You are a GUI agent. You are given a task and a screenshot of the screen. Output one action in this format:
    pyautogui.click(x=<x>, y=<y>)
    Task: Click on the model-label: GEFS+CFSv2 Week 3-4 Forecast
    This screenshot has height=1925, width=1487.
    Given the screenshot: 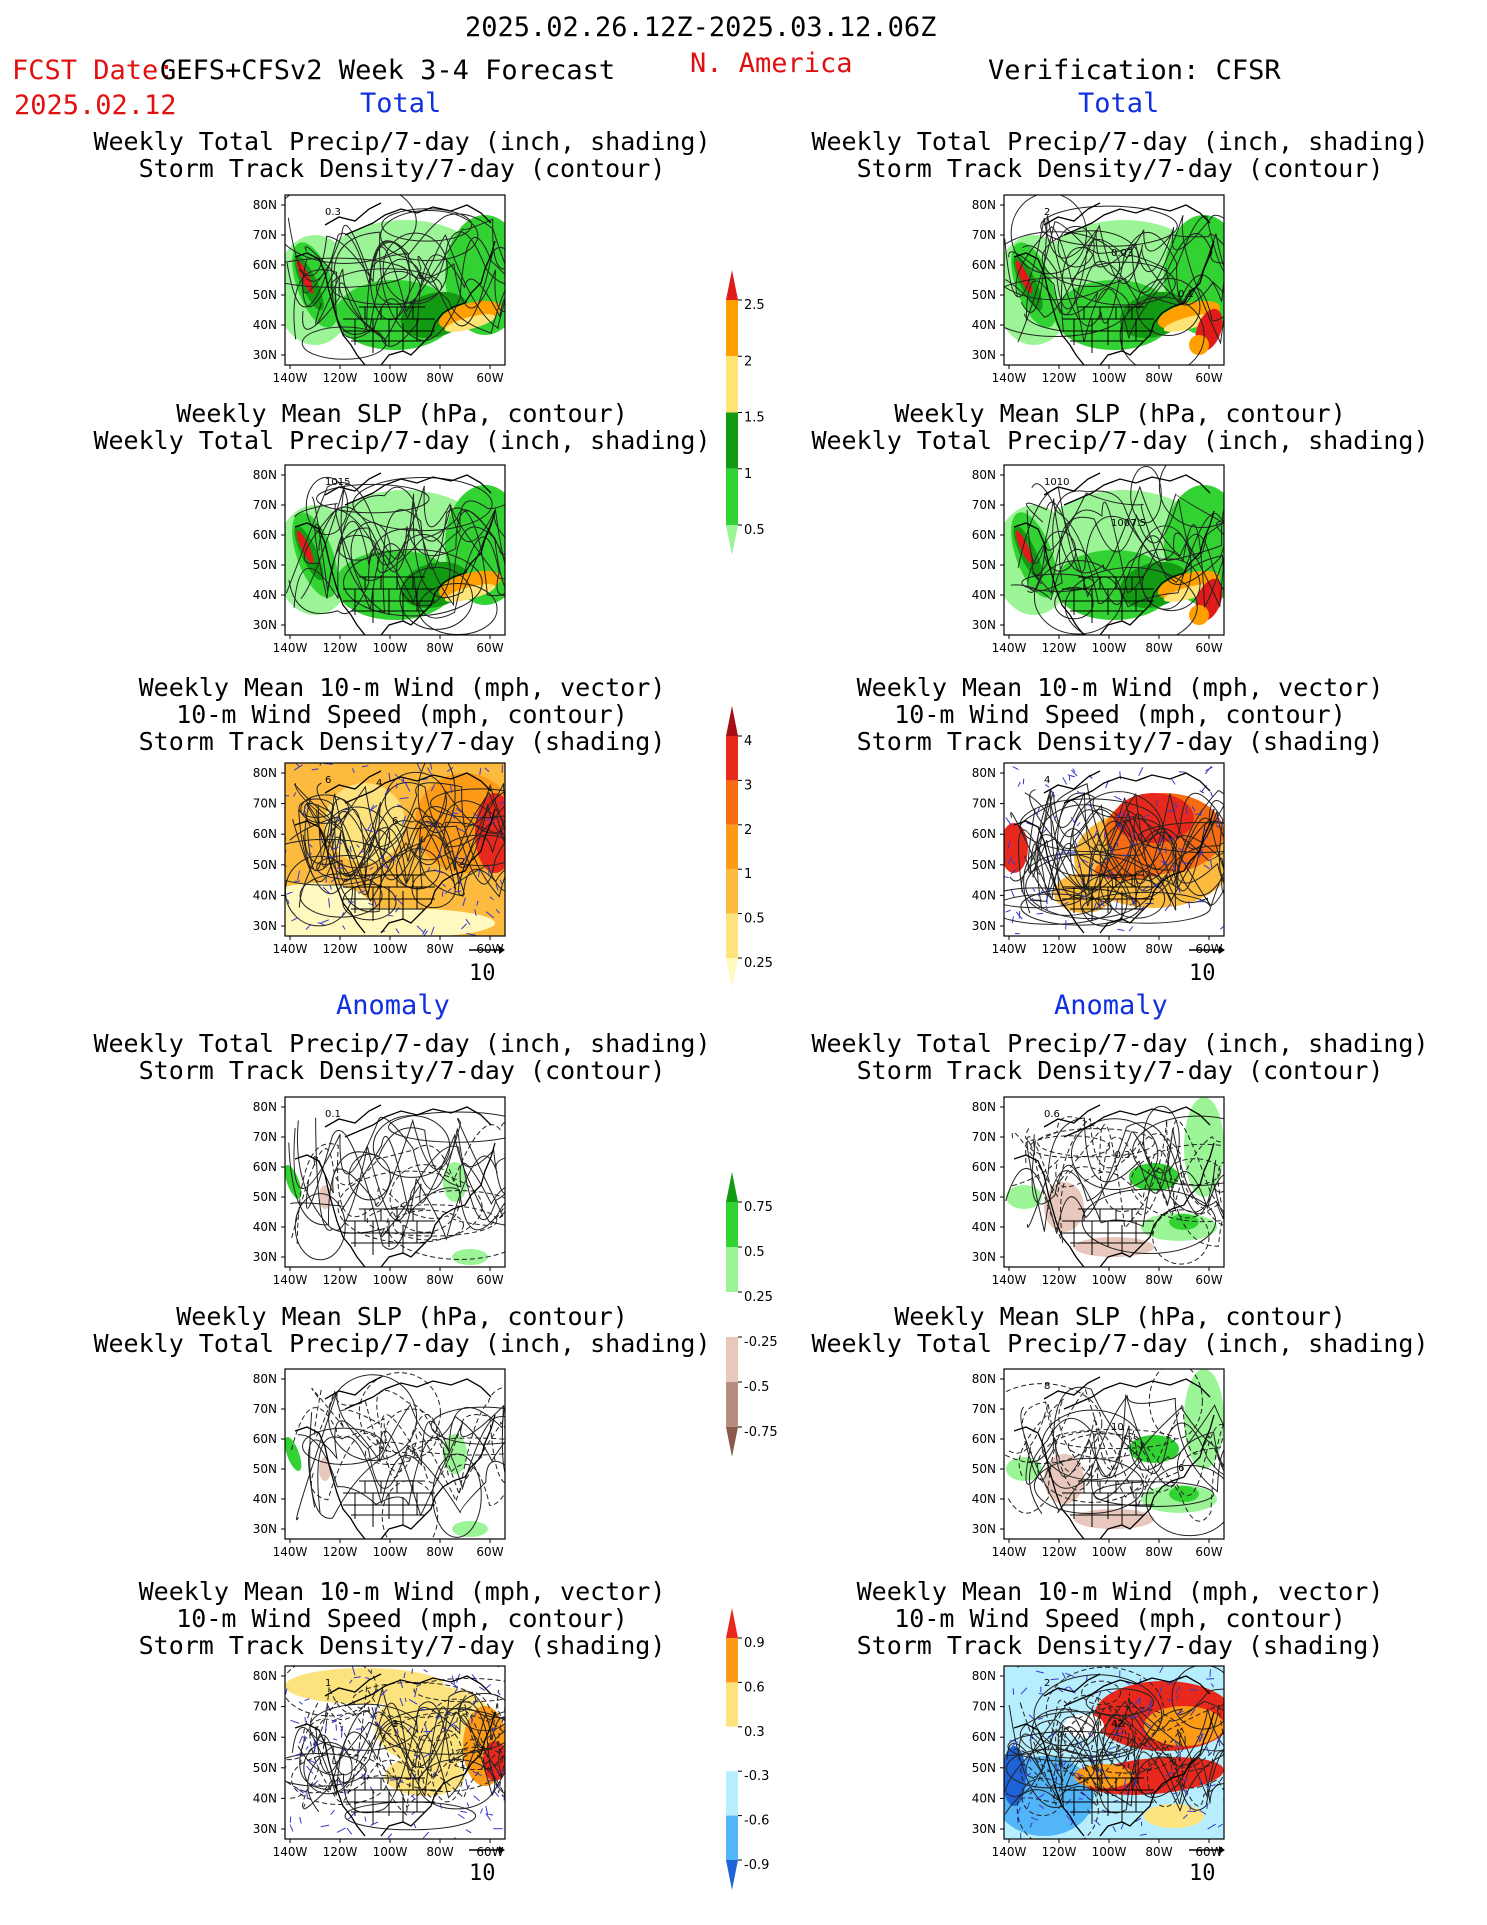 What is the action you would take?
    pyautogui.click(x=388, y=70)
    